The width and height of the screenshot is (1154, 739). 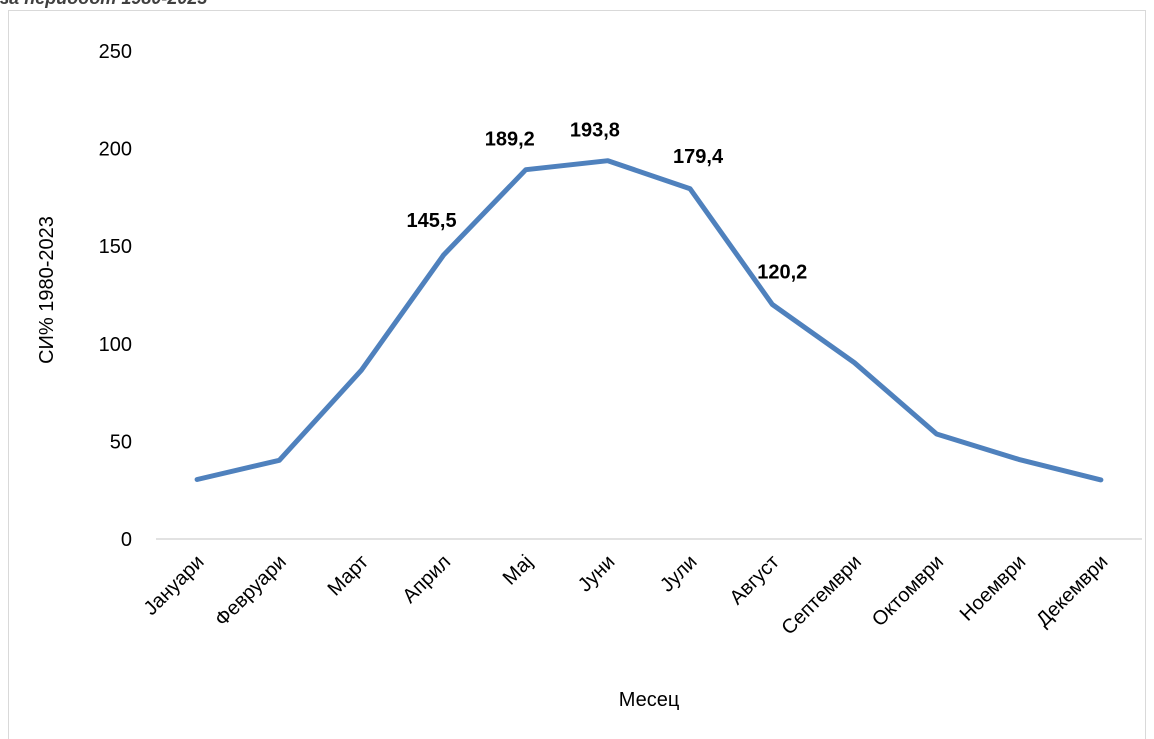 I want to click on x-tick-label: Октомври, so click(x=908, y=591).